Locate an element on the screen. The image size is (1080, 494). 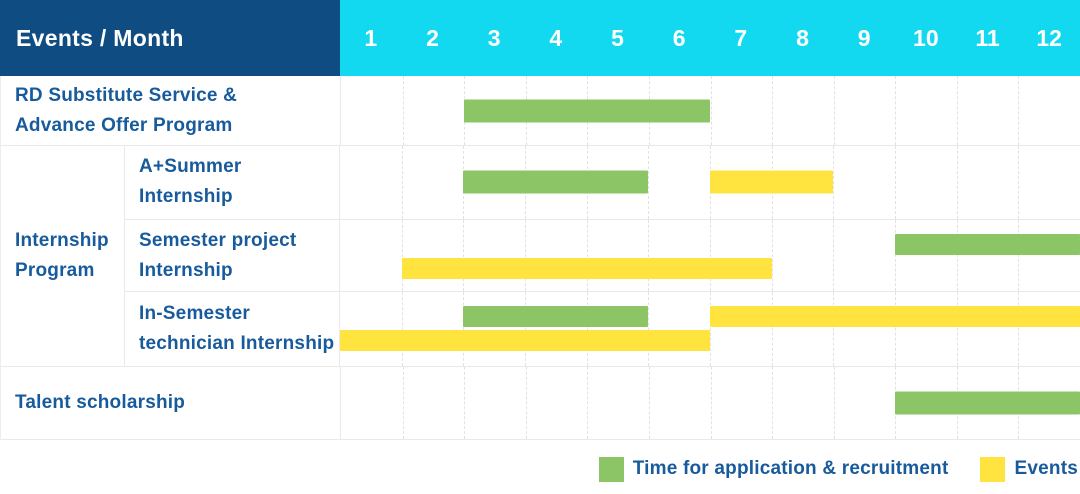
events-swatch-icon is located at coordinates (993, 469).